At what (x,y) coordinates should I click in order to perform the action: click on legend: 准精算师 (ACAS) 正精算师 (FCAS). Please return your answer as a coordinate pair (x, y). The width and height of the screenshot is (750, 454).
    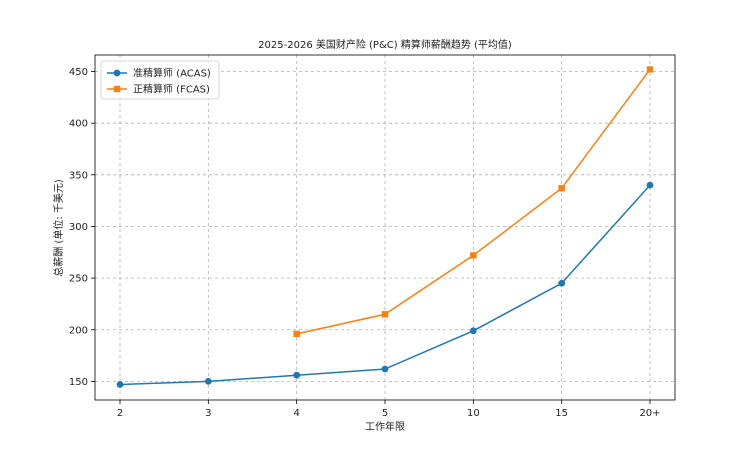
    Looking at the image, I should click on (160, 80).